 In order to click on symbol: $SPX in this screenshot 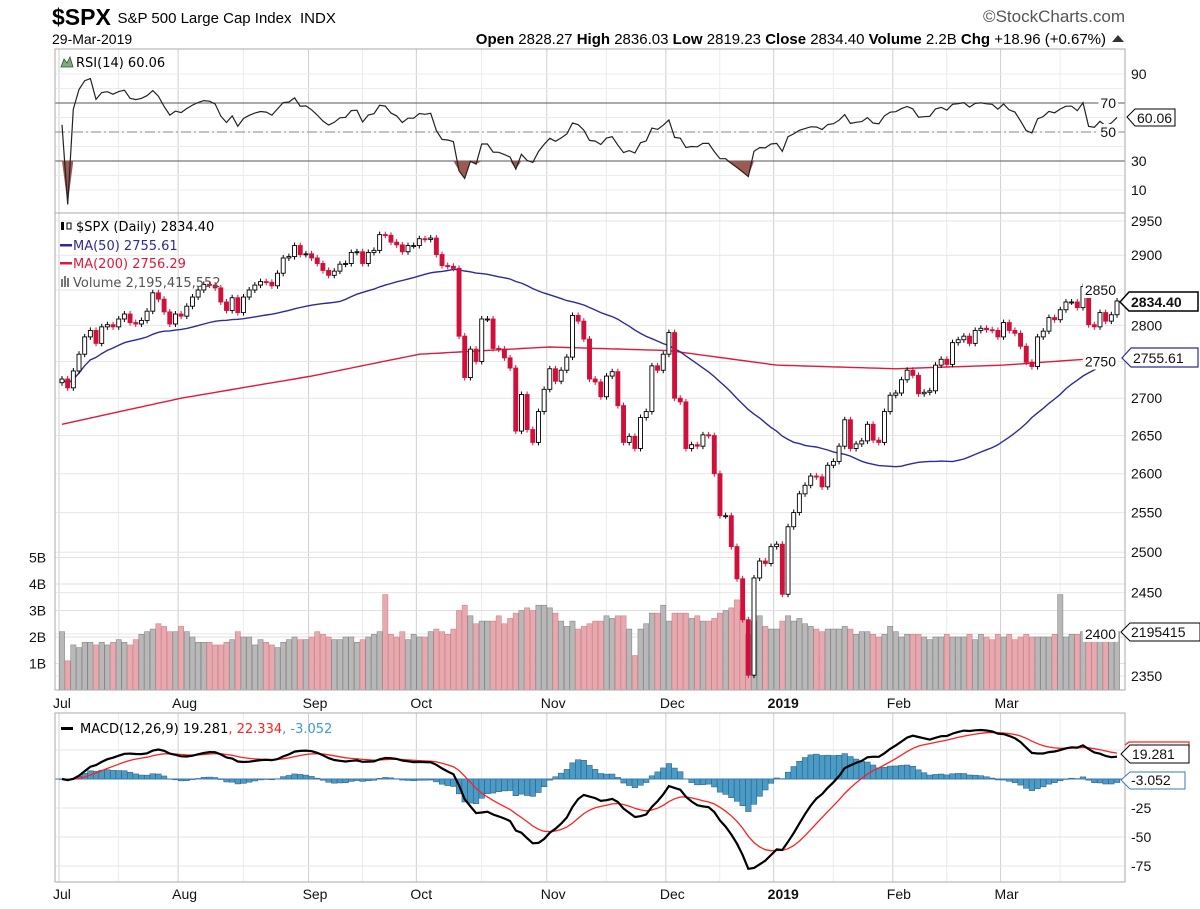, I will do `click(81, 17)`.